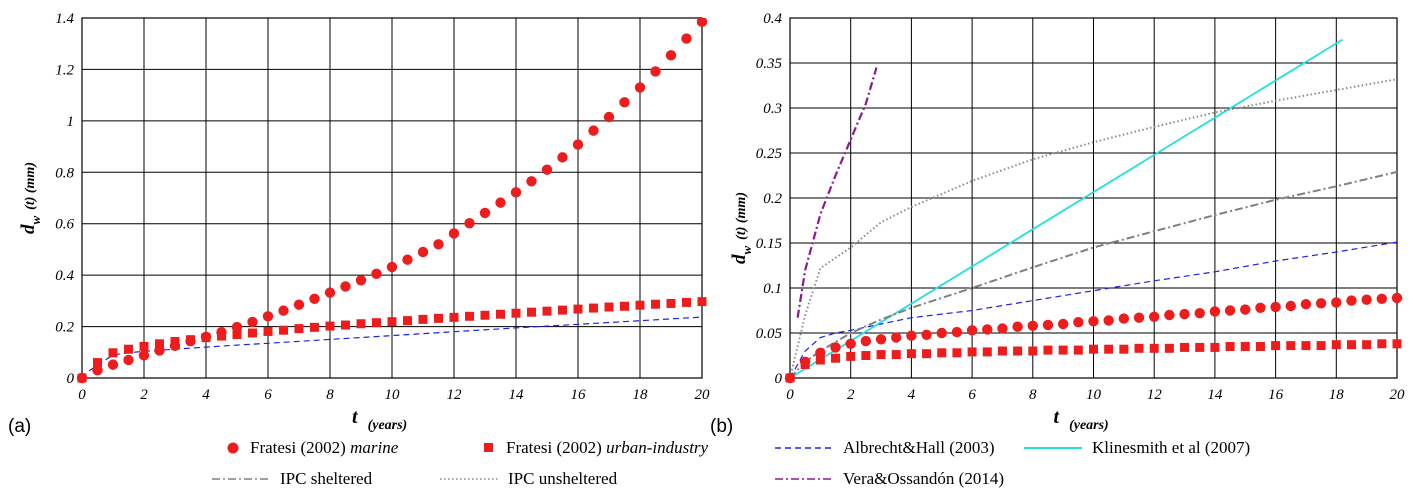 Image resolution: width=1420 pixels, height=500 pixels. What do you see at coordinates (772, 289) in the screenshot?
I see `y-tick-label: 0.1` at bounding box center [772, 289].